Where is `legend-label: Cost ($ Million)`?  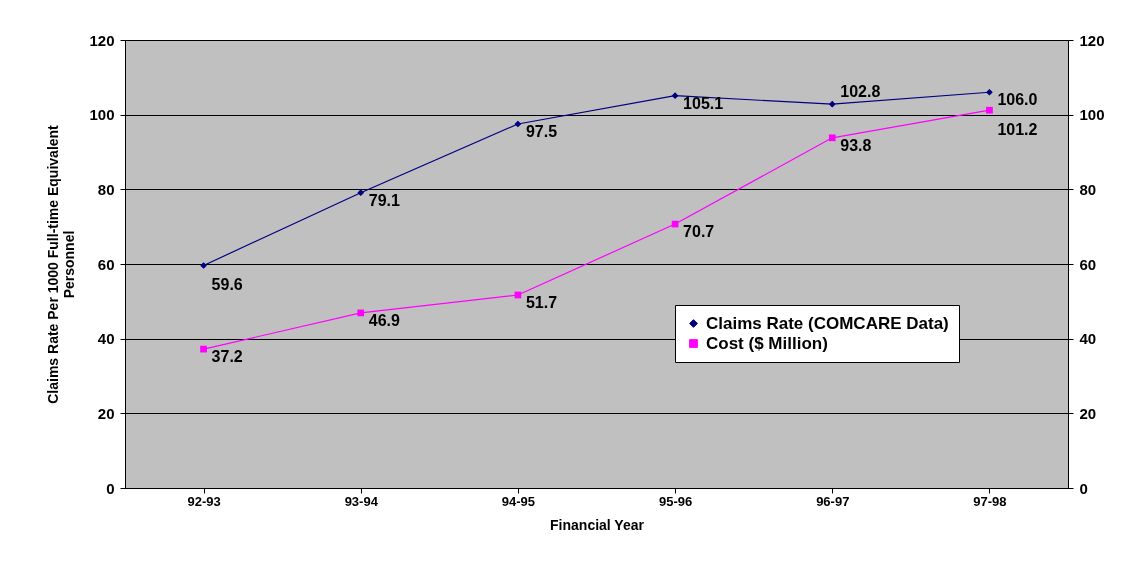 legend-label: Cost ($ Million) is located at coordinates (767, 343).